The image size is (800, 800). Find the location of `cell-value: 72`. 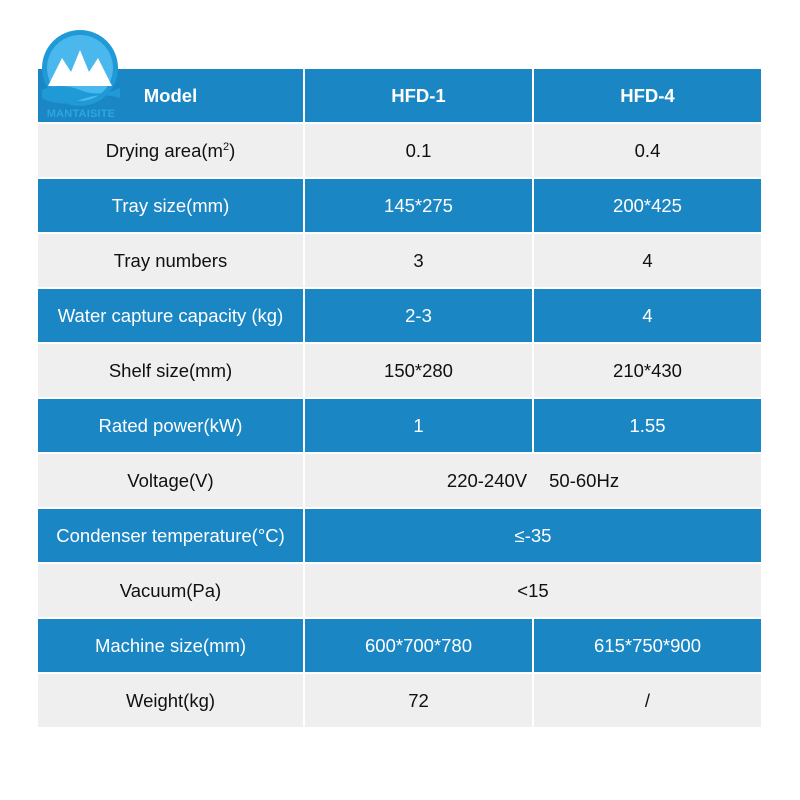

cell-value: 72 is located at coordinates (418, 700).